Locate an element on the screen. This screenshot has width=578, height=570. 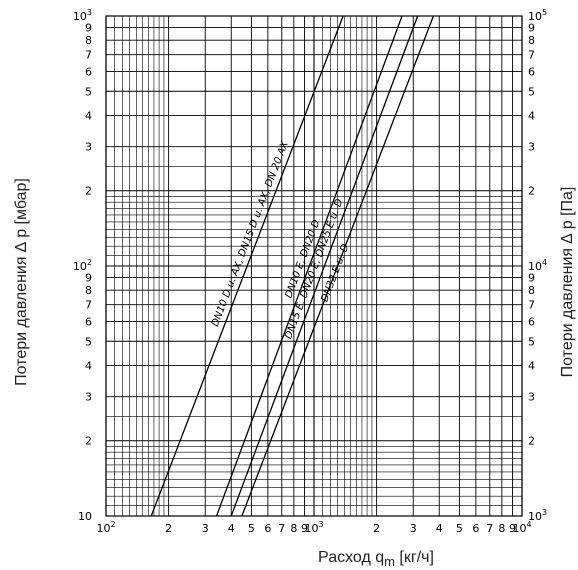
y-tick-label-left: 10² is located at coordinates (82, 265).